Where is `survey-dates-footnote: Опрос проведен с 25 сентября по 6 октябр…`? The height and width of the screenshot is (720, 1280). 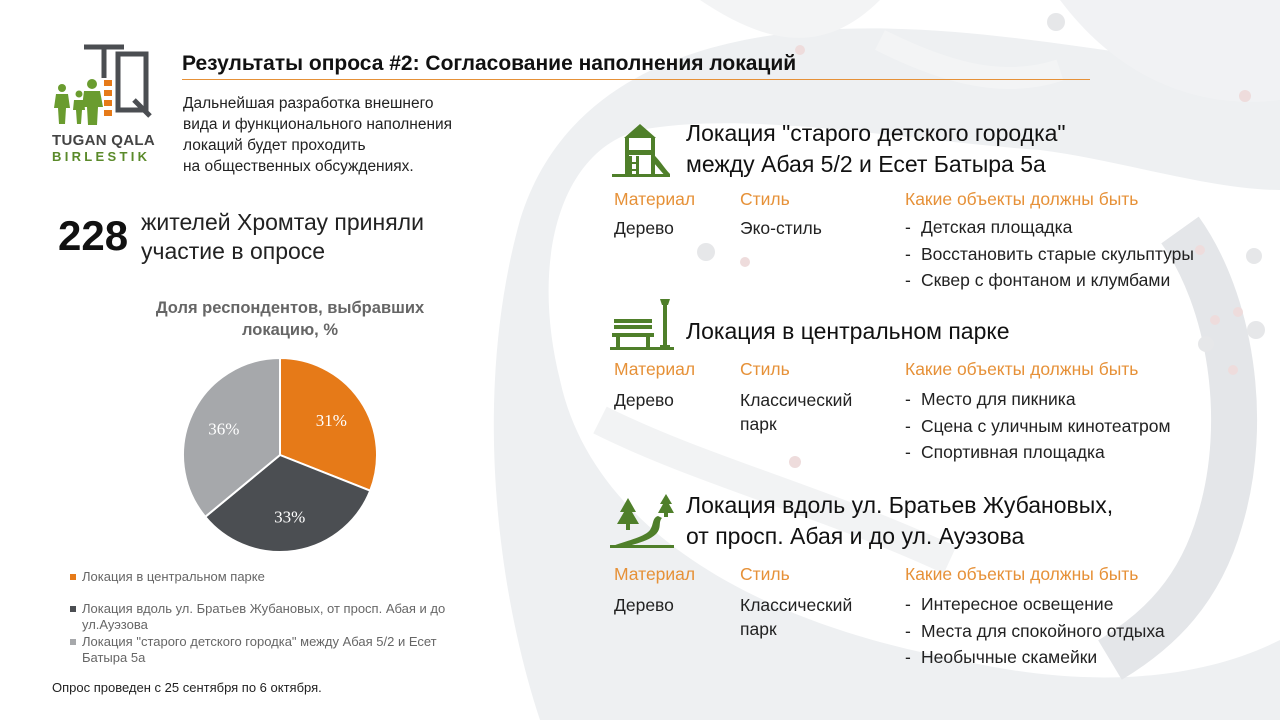 survey-dates-footnote: Опрос проведен с 25 сентября по 6 октябр… is located at coordinates (187, 687).